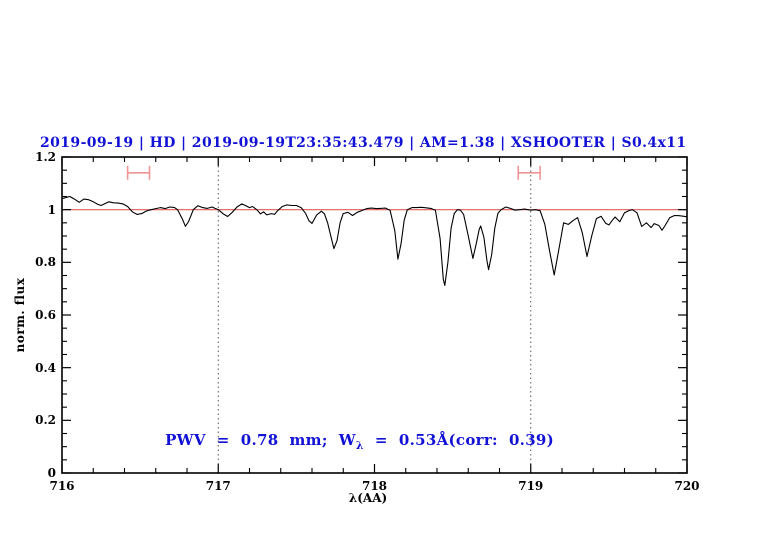  What do you see at coordinates (45, 315) in the screenshot?
I see `y-tick-label: 0.6` at bounding box center [45, 315].